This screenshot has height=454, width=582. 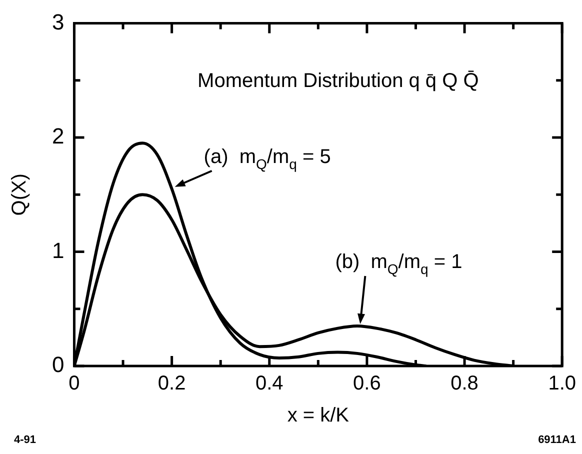 I want to click on x-tick-label: 0.4, so click(x=269, y=383).